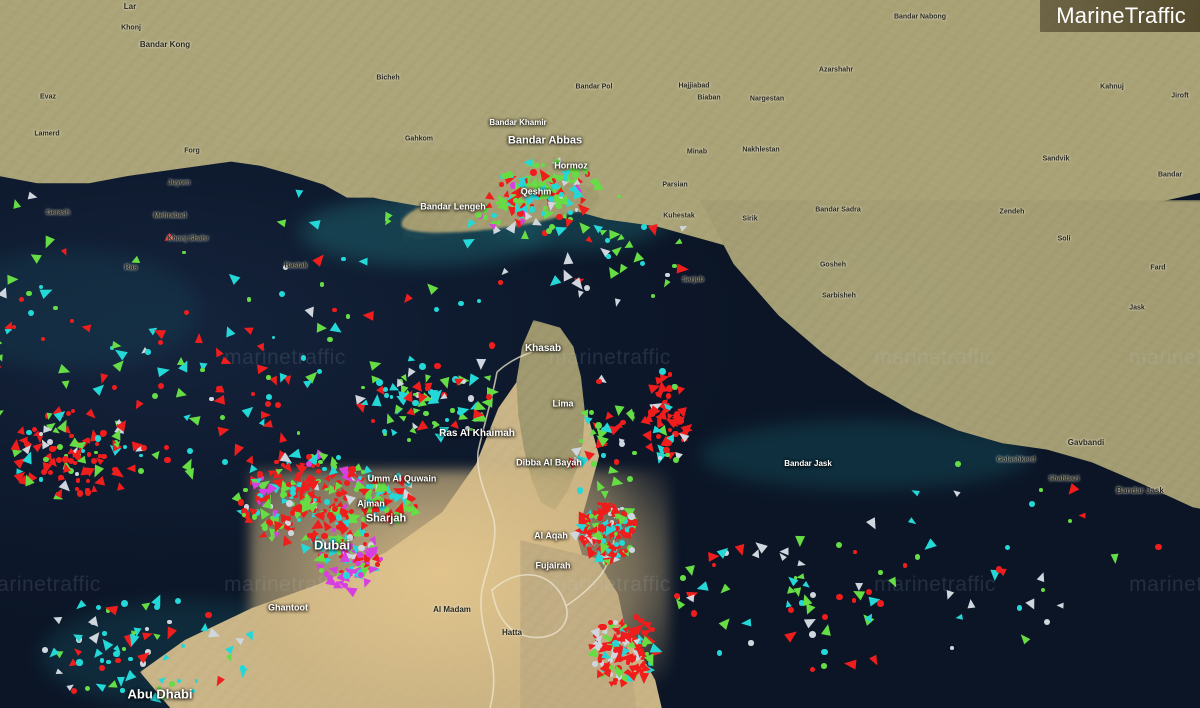  What do you see at coordinates (1120, 16) in the screenshot?
I see `marinetraffic-logo: MarineTraffic` at bounding box center [1120, 16].